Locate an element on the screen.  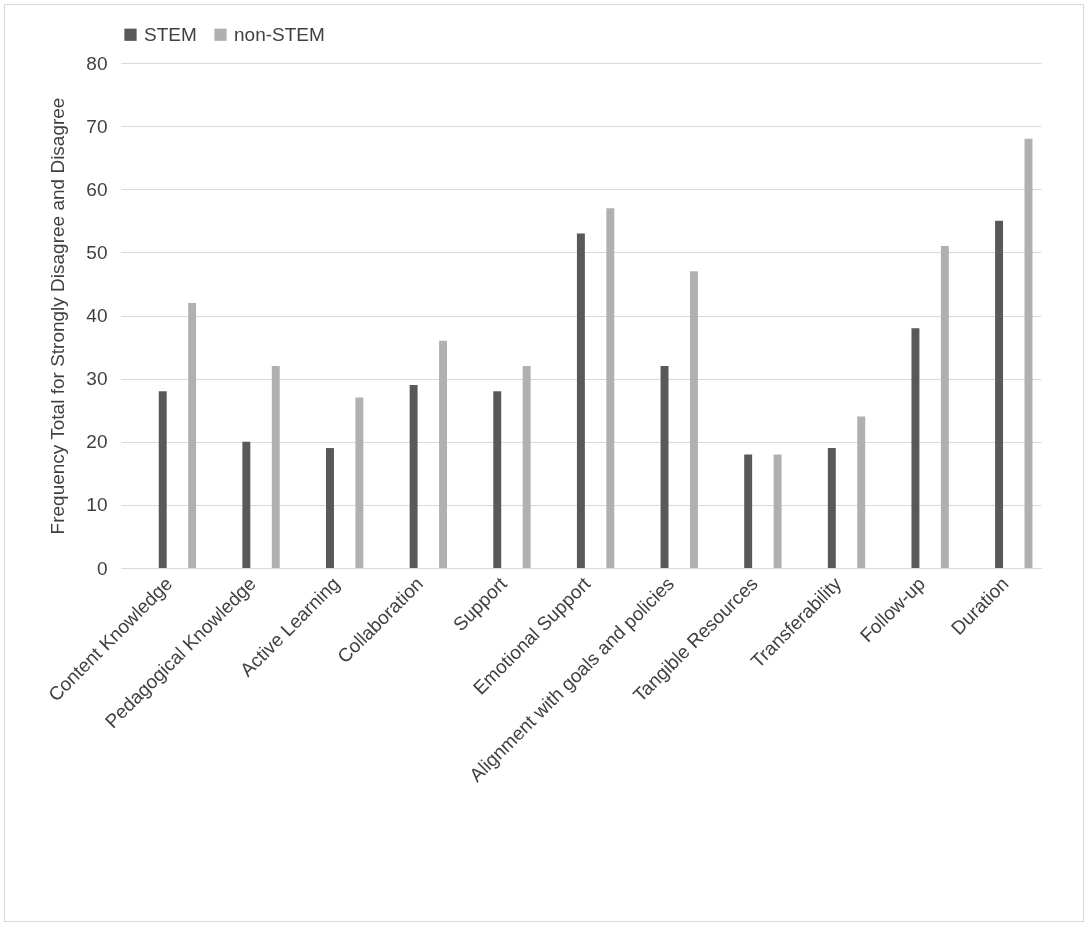
y-tick-label: 0 is located at coordinates (102, 568).